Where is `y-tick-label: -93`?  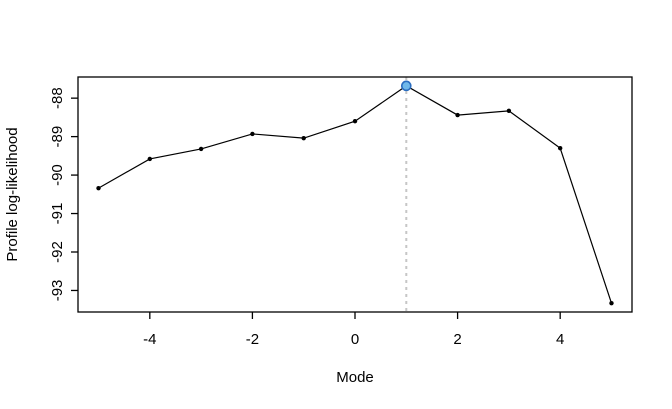 y-tick-label: -93 is located at coordinates (57, 291).